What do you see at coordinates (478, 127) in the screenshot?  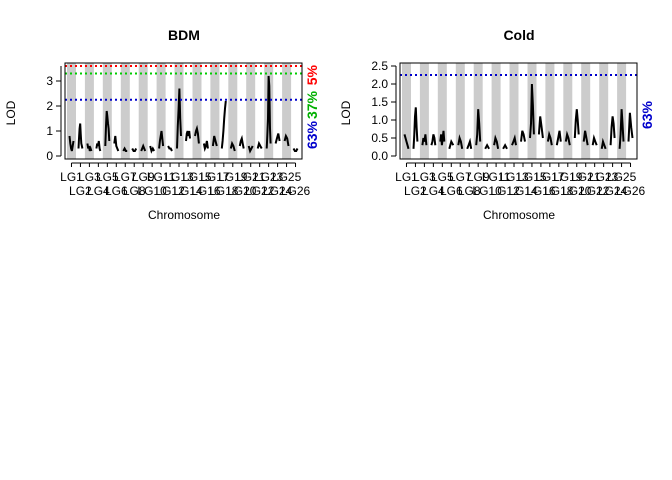 I see `lod-curve-lg9` at bounding box center [478, 127].